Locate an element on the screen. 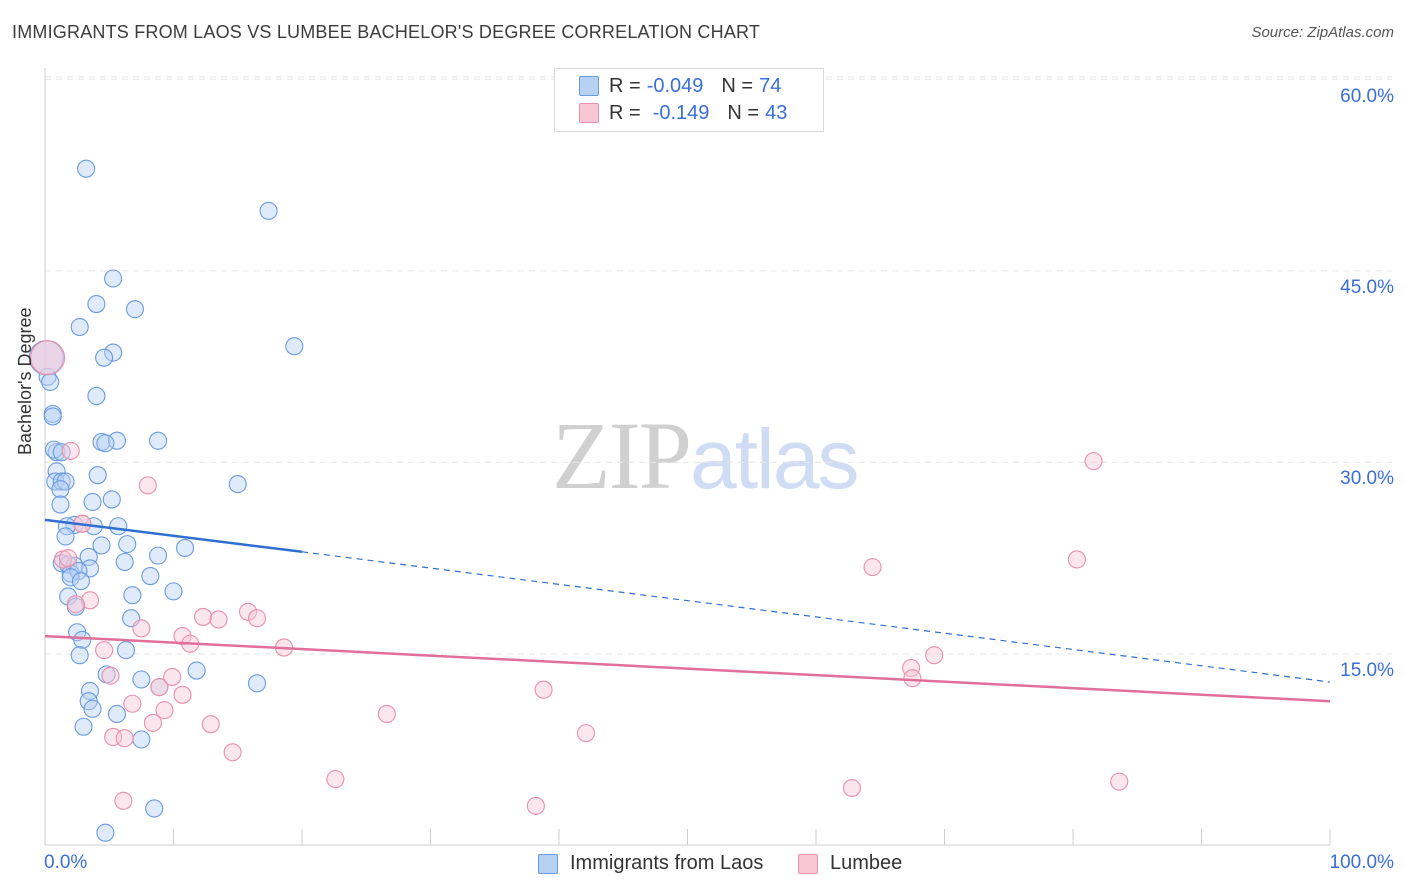 The height and width of the screenshot is (892, 1406). legend-n-label: N = is located at coordinates (743, 112).